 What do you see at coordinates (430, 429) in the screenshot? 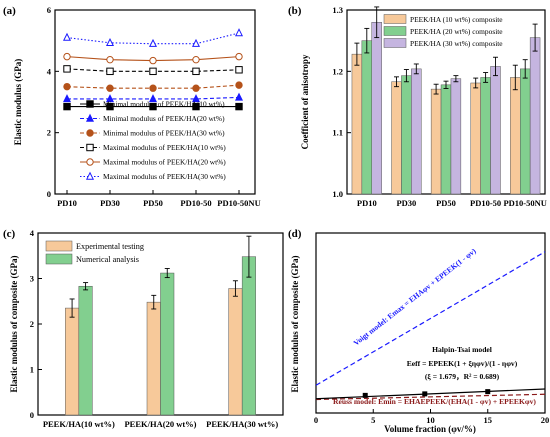
I see `panel-d-xlabel: Volume fraction (φv/%)` at bounding box center [430, 429].